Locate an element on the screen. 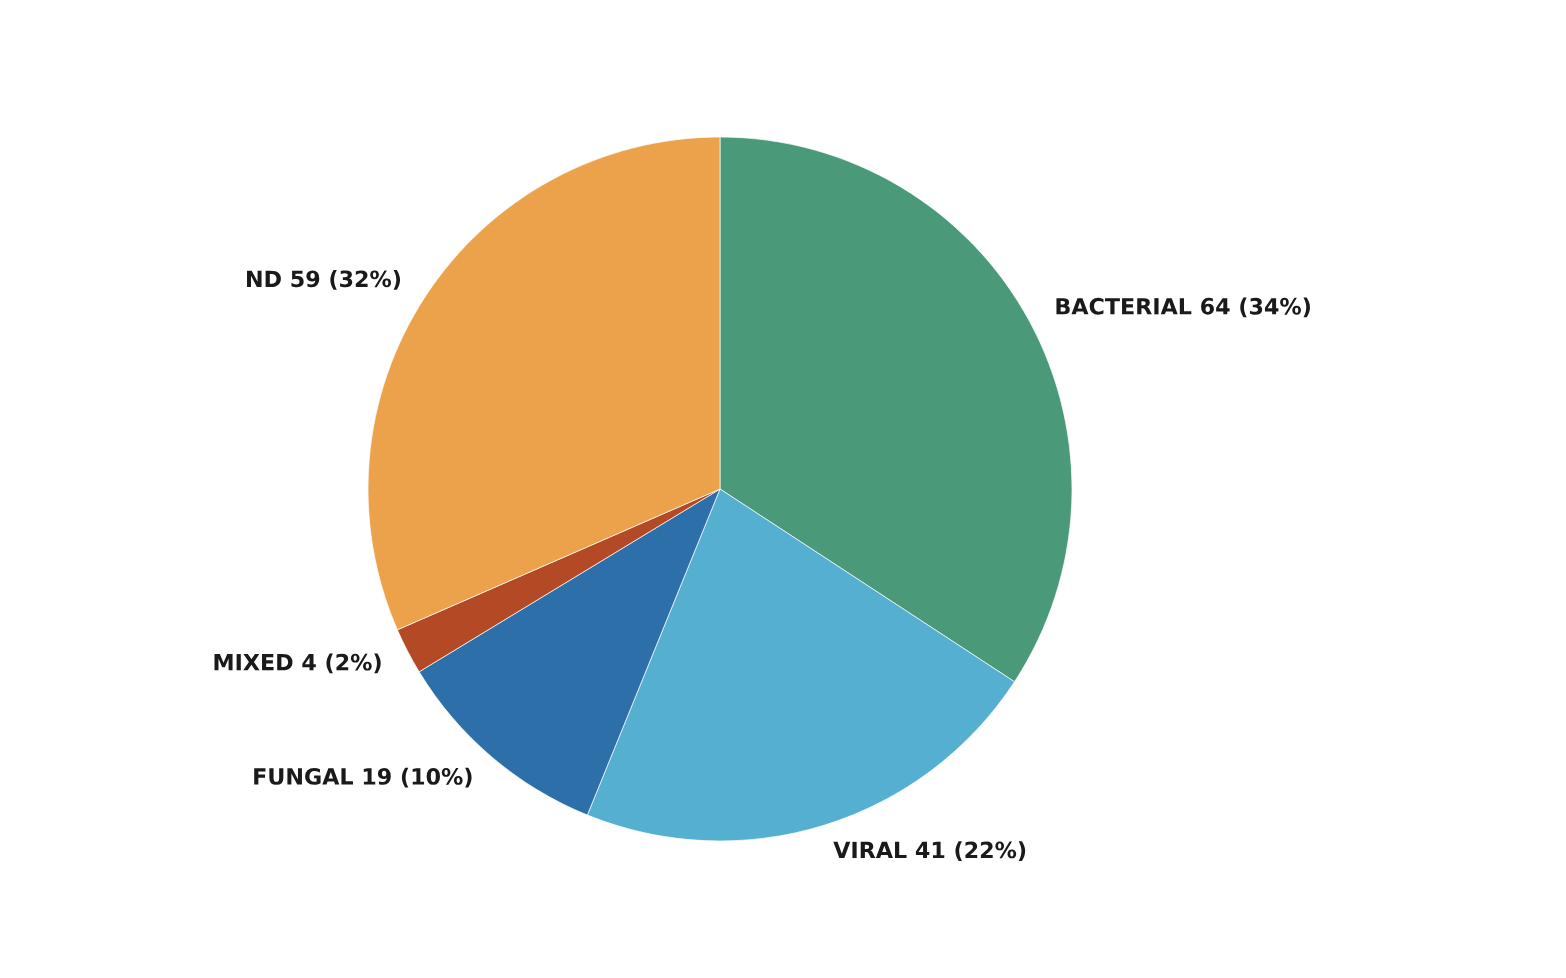 Image resolution: width=1566 pixels, height=978 pixels. slice-label: FUNGAL 19 (10%) is located at coordinates (363, 777).